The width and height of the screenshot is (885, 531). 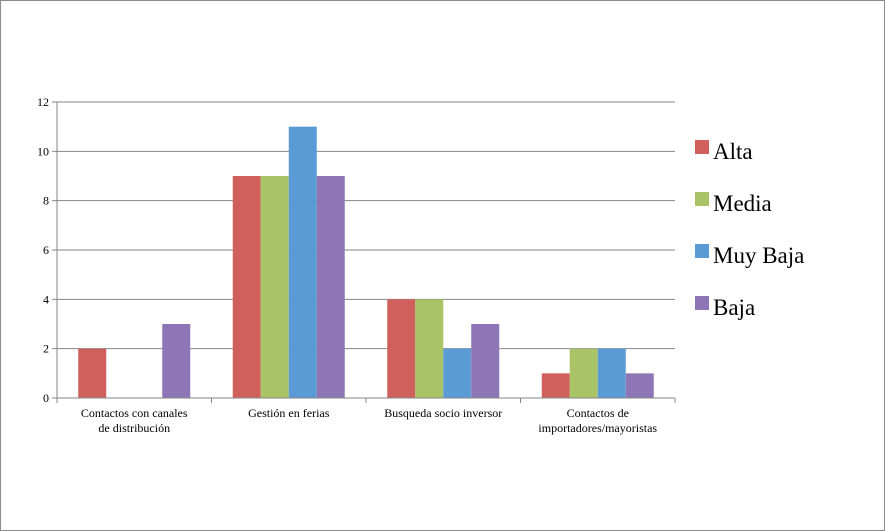 I want to click on y-tick-label: 12, so click(x=43, y=102).